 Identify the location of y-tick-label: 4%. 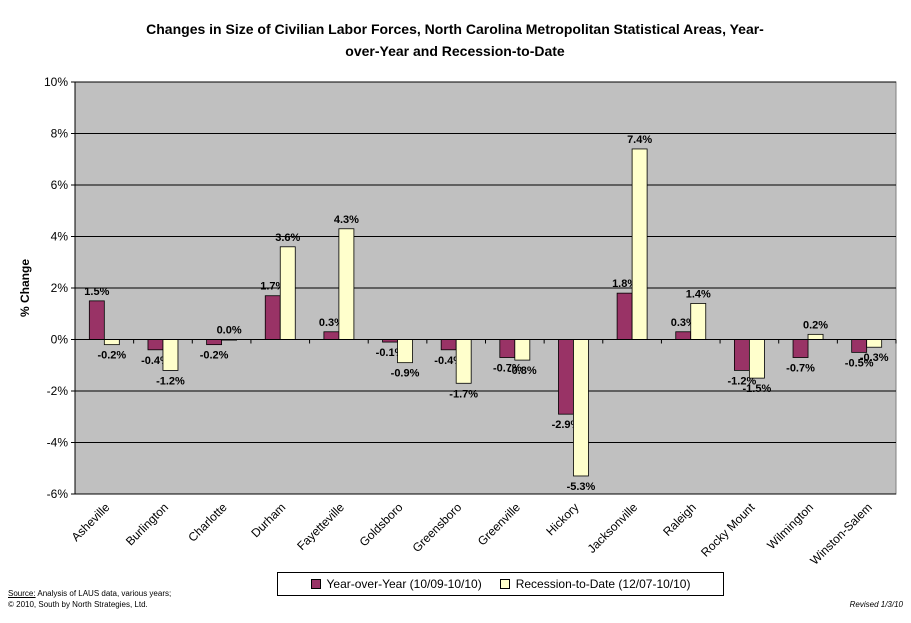
(60, 237).